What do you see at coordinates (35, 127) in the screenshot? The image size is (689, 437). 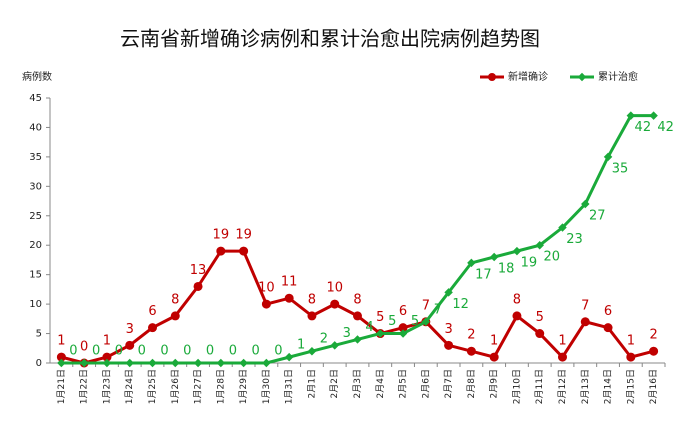 I see `y-tick-label: 40` at bounding box center [35, 127].